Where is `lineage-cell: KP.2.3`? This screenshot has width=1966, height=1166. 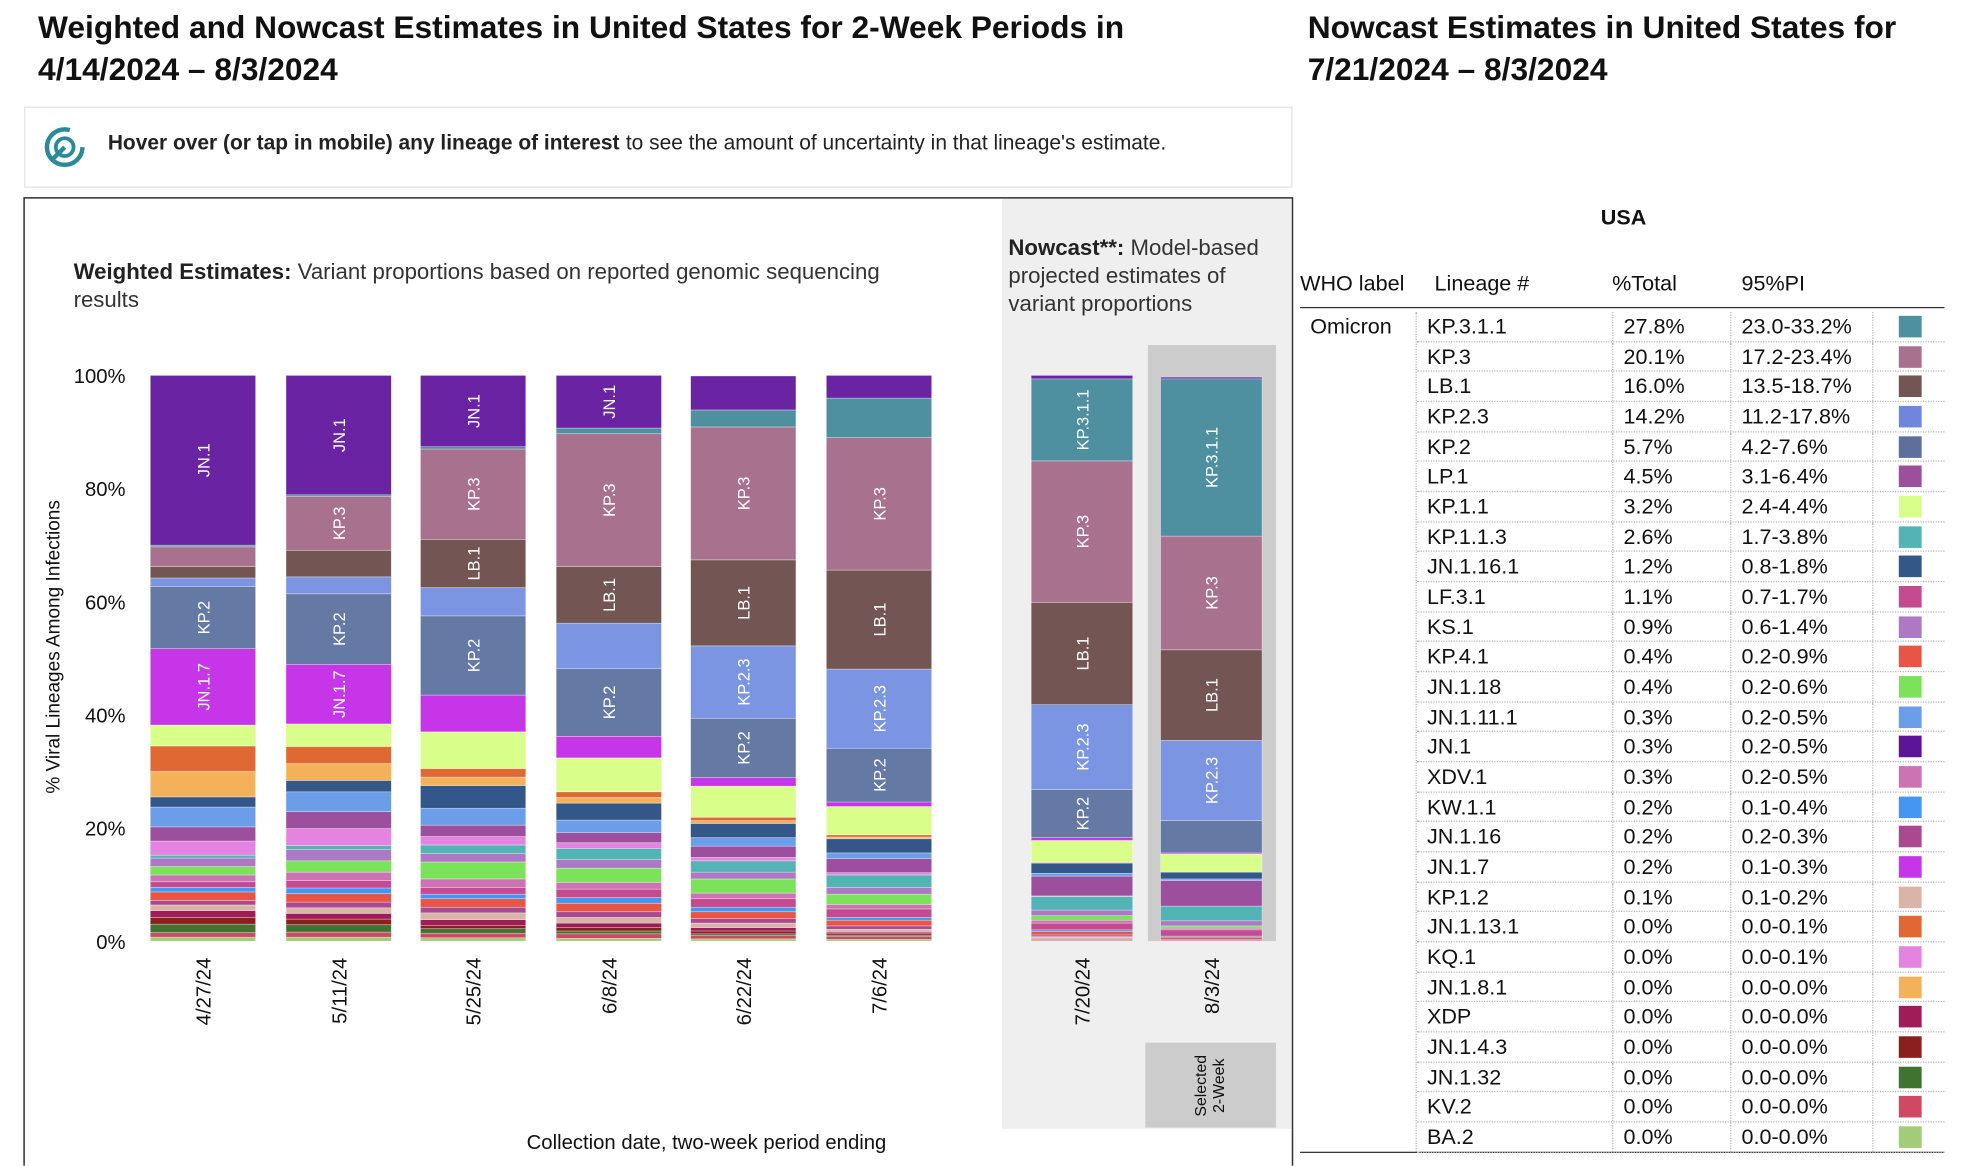
lineage-cell: KP.2.3 is located at coordinates (1515, 416).